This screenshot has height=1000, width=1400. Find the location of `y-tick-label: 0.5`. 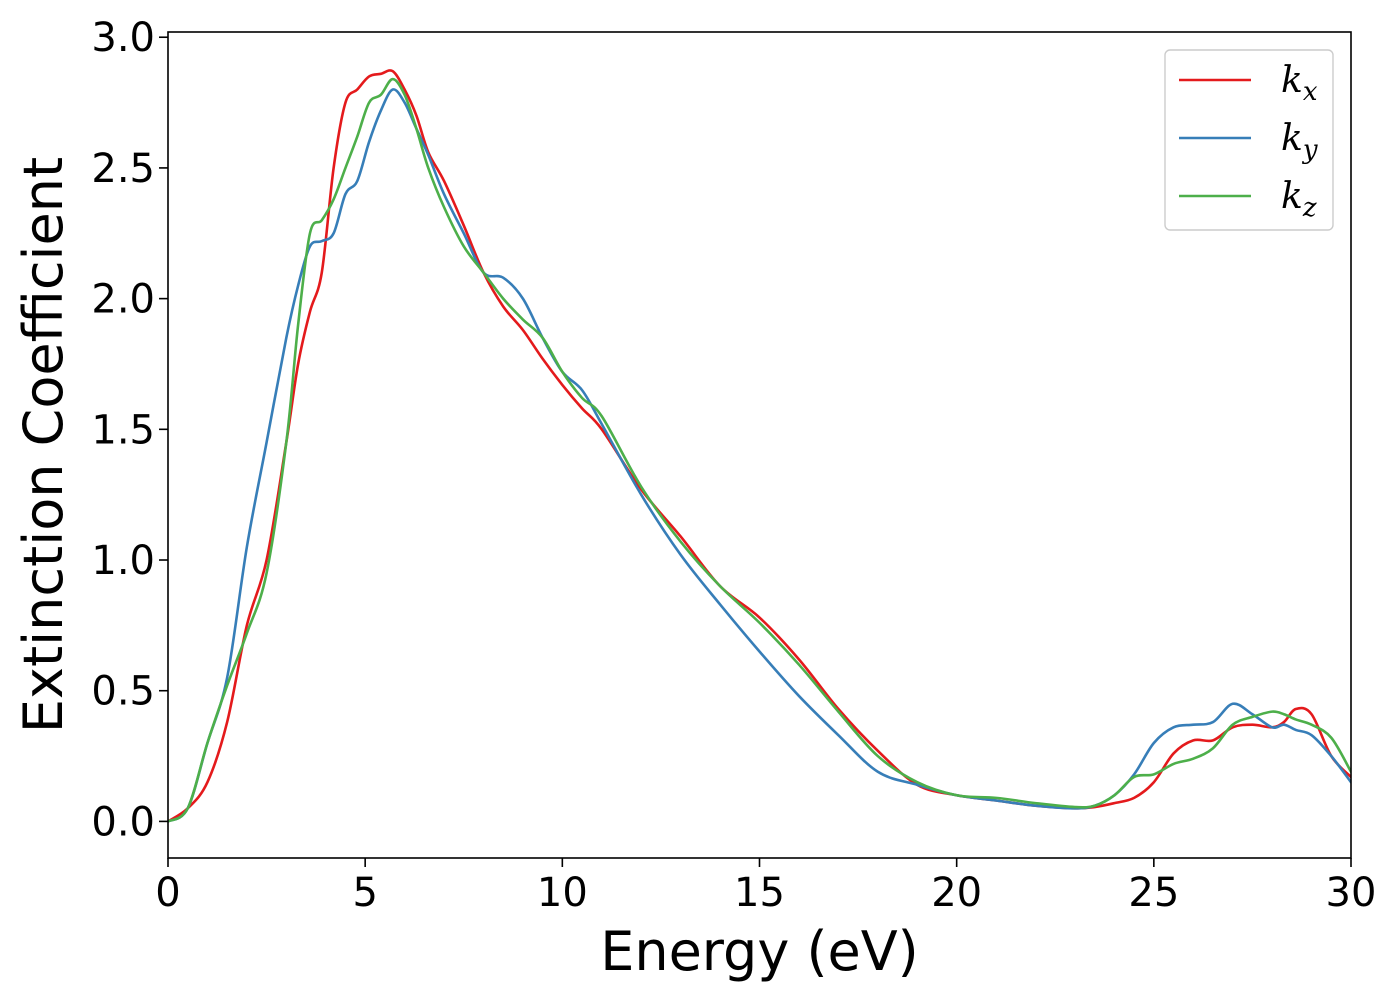

y-tick-label: 0.5 is located at coordinates (123, 692).